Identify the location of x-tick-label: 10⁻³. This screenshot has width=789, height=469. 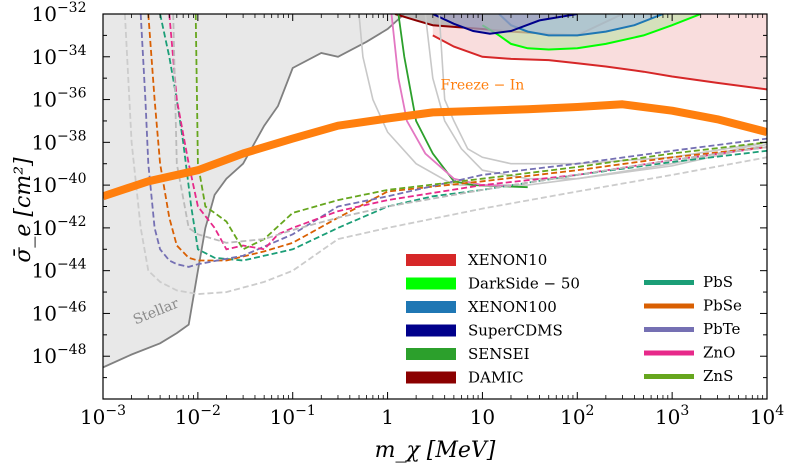
(103, 416).